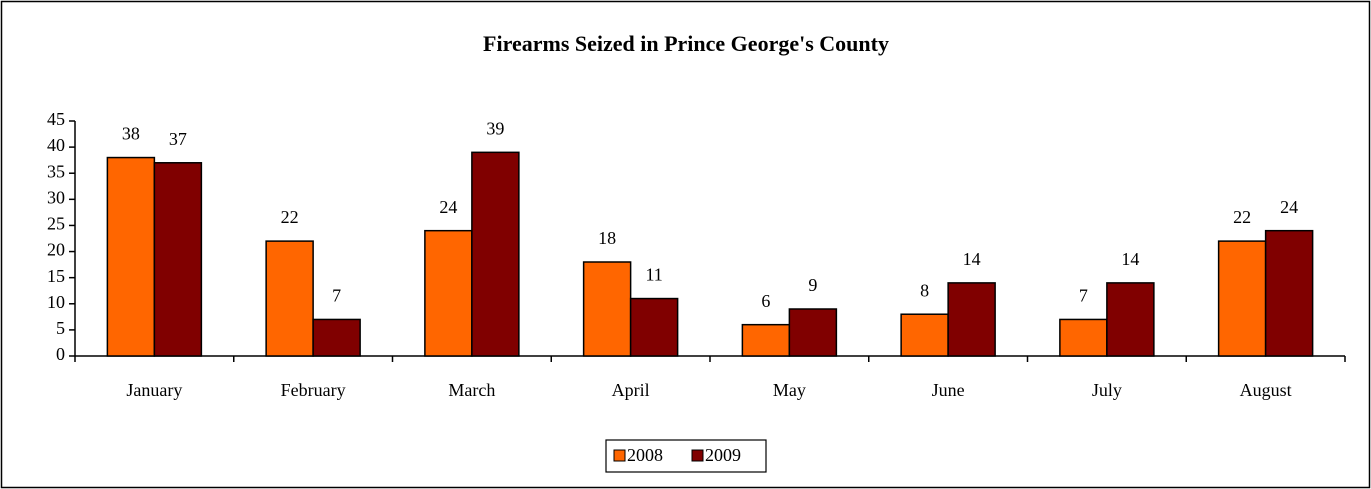  I want to click on y-tick-label: 40, so click(56, 145).